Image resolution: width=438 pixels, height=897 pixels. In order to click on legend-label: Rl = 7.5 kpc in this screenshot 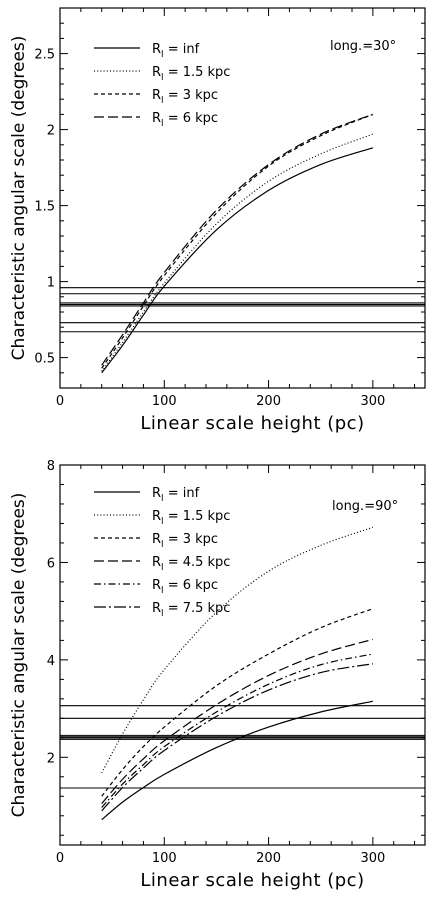, I will do `click(191, 610)`.